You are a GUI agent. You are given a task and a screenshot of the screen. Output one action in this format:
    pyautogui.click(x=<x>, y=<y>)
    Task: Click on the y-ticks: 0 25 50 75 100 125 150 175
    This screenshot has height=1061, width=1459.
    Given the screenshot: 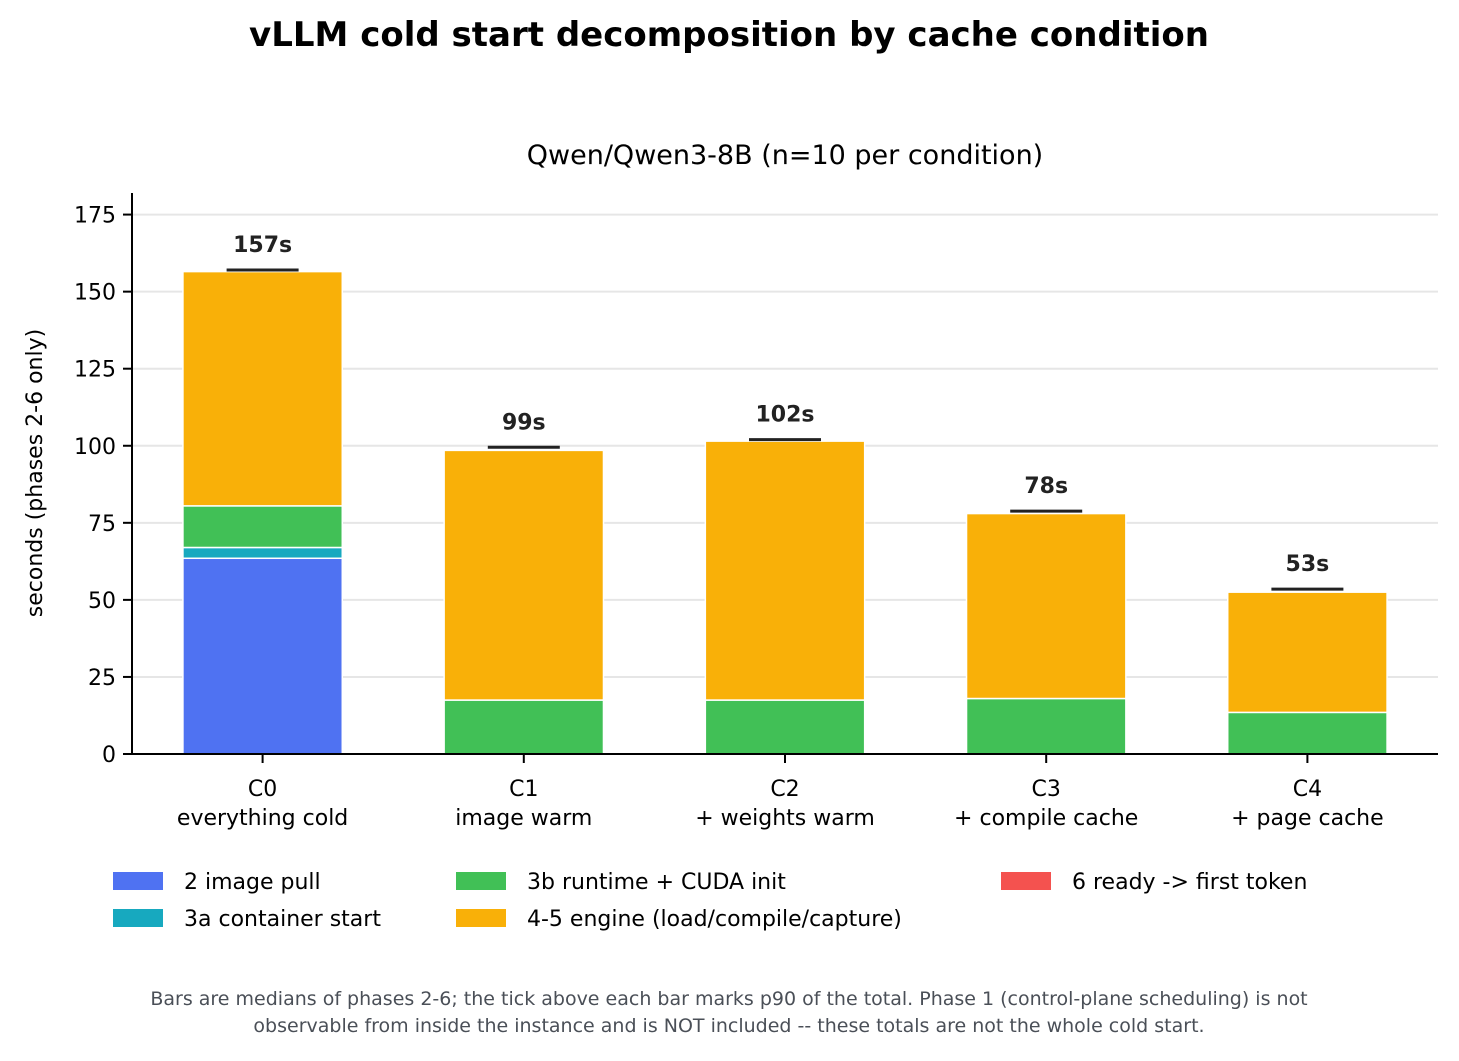 What is the action you would take?
    pyautogui.click(x=103, y=486)
    